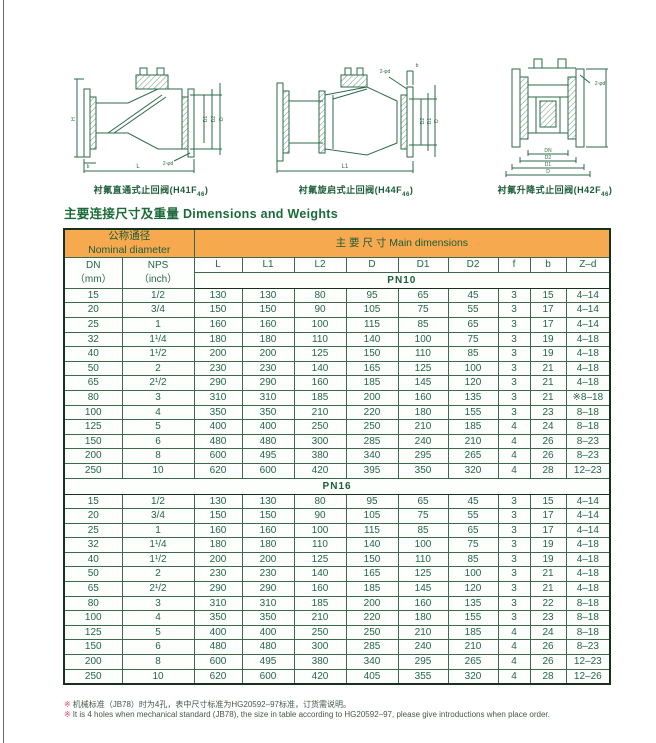  Describe the element at coordinates (268, 574) in the screenshot. I see `table-cell: 230` at that location.